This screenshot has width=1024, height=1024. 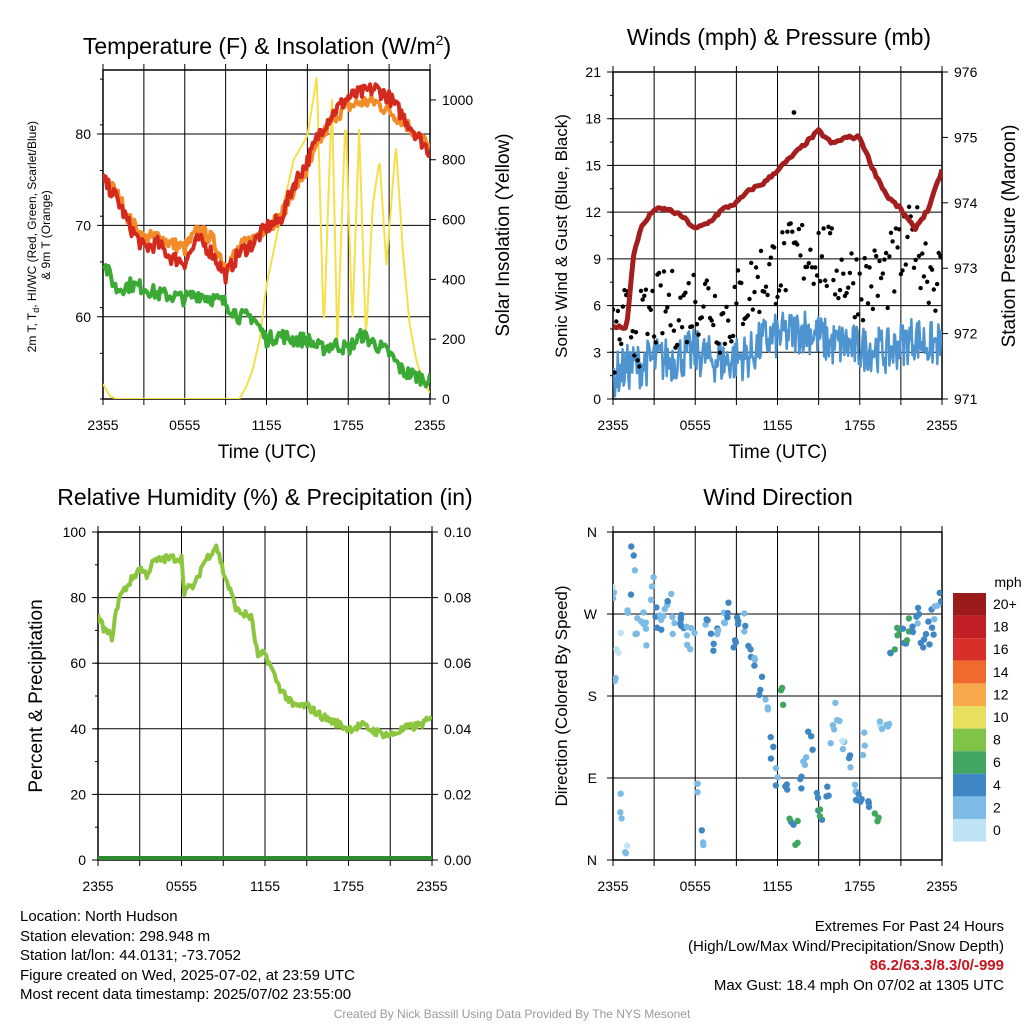 What do you see at coordinates (75, 532) in the screenshot?
I see `y-tick-label: 100` at bounding box center [75, 532].